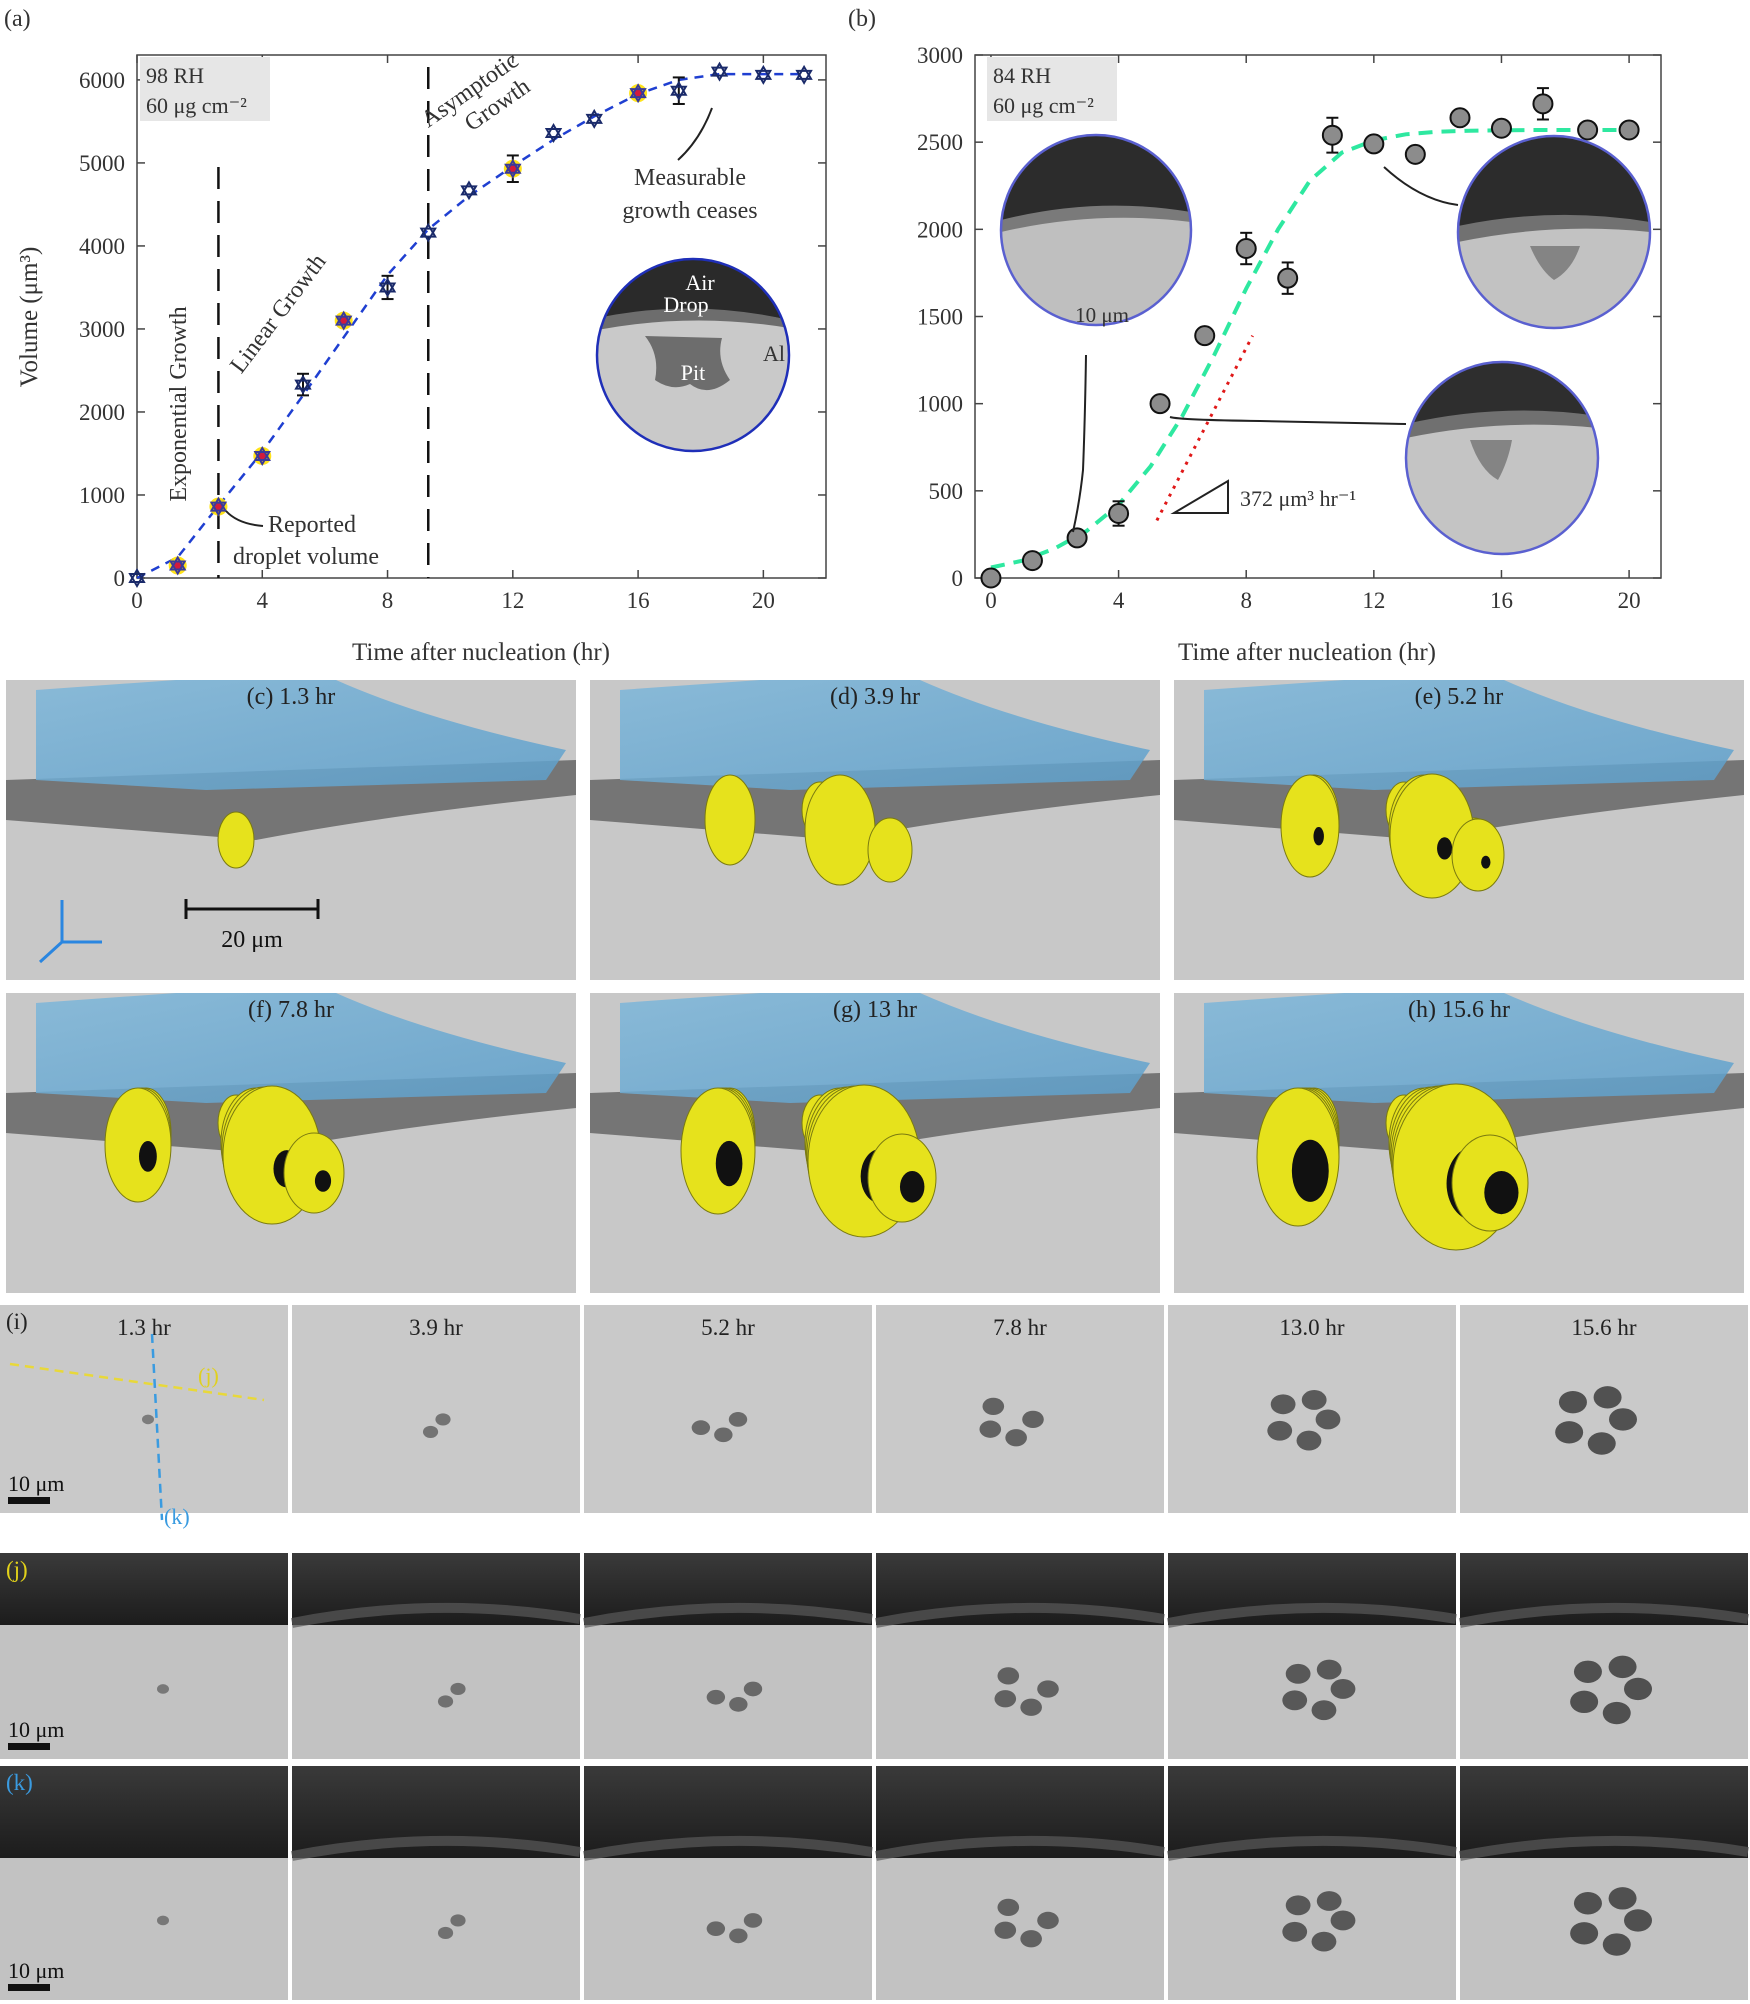 The width and height of the screenshot is (1750, 2004). Describe the element at coordinates (1096, 235) in the screenshot. I see `panel-b-inset-early: 10 μm` at that location.